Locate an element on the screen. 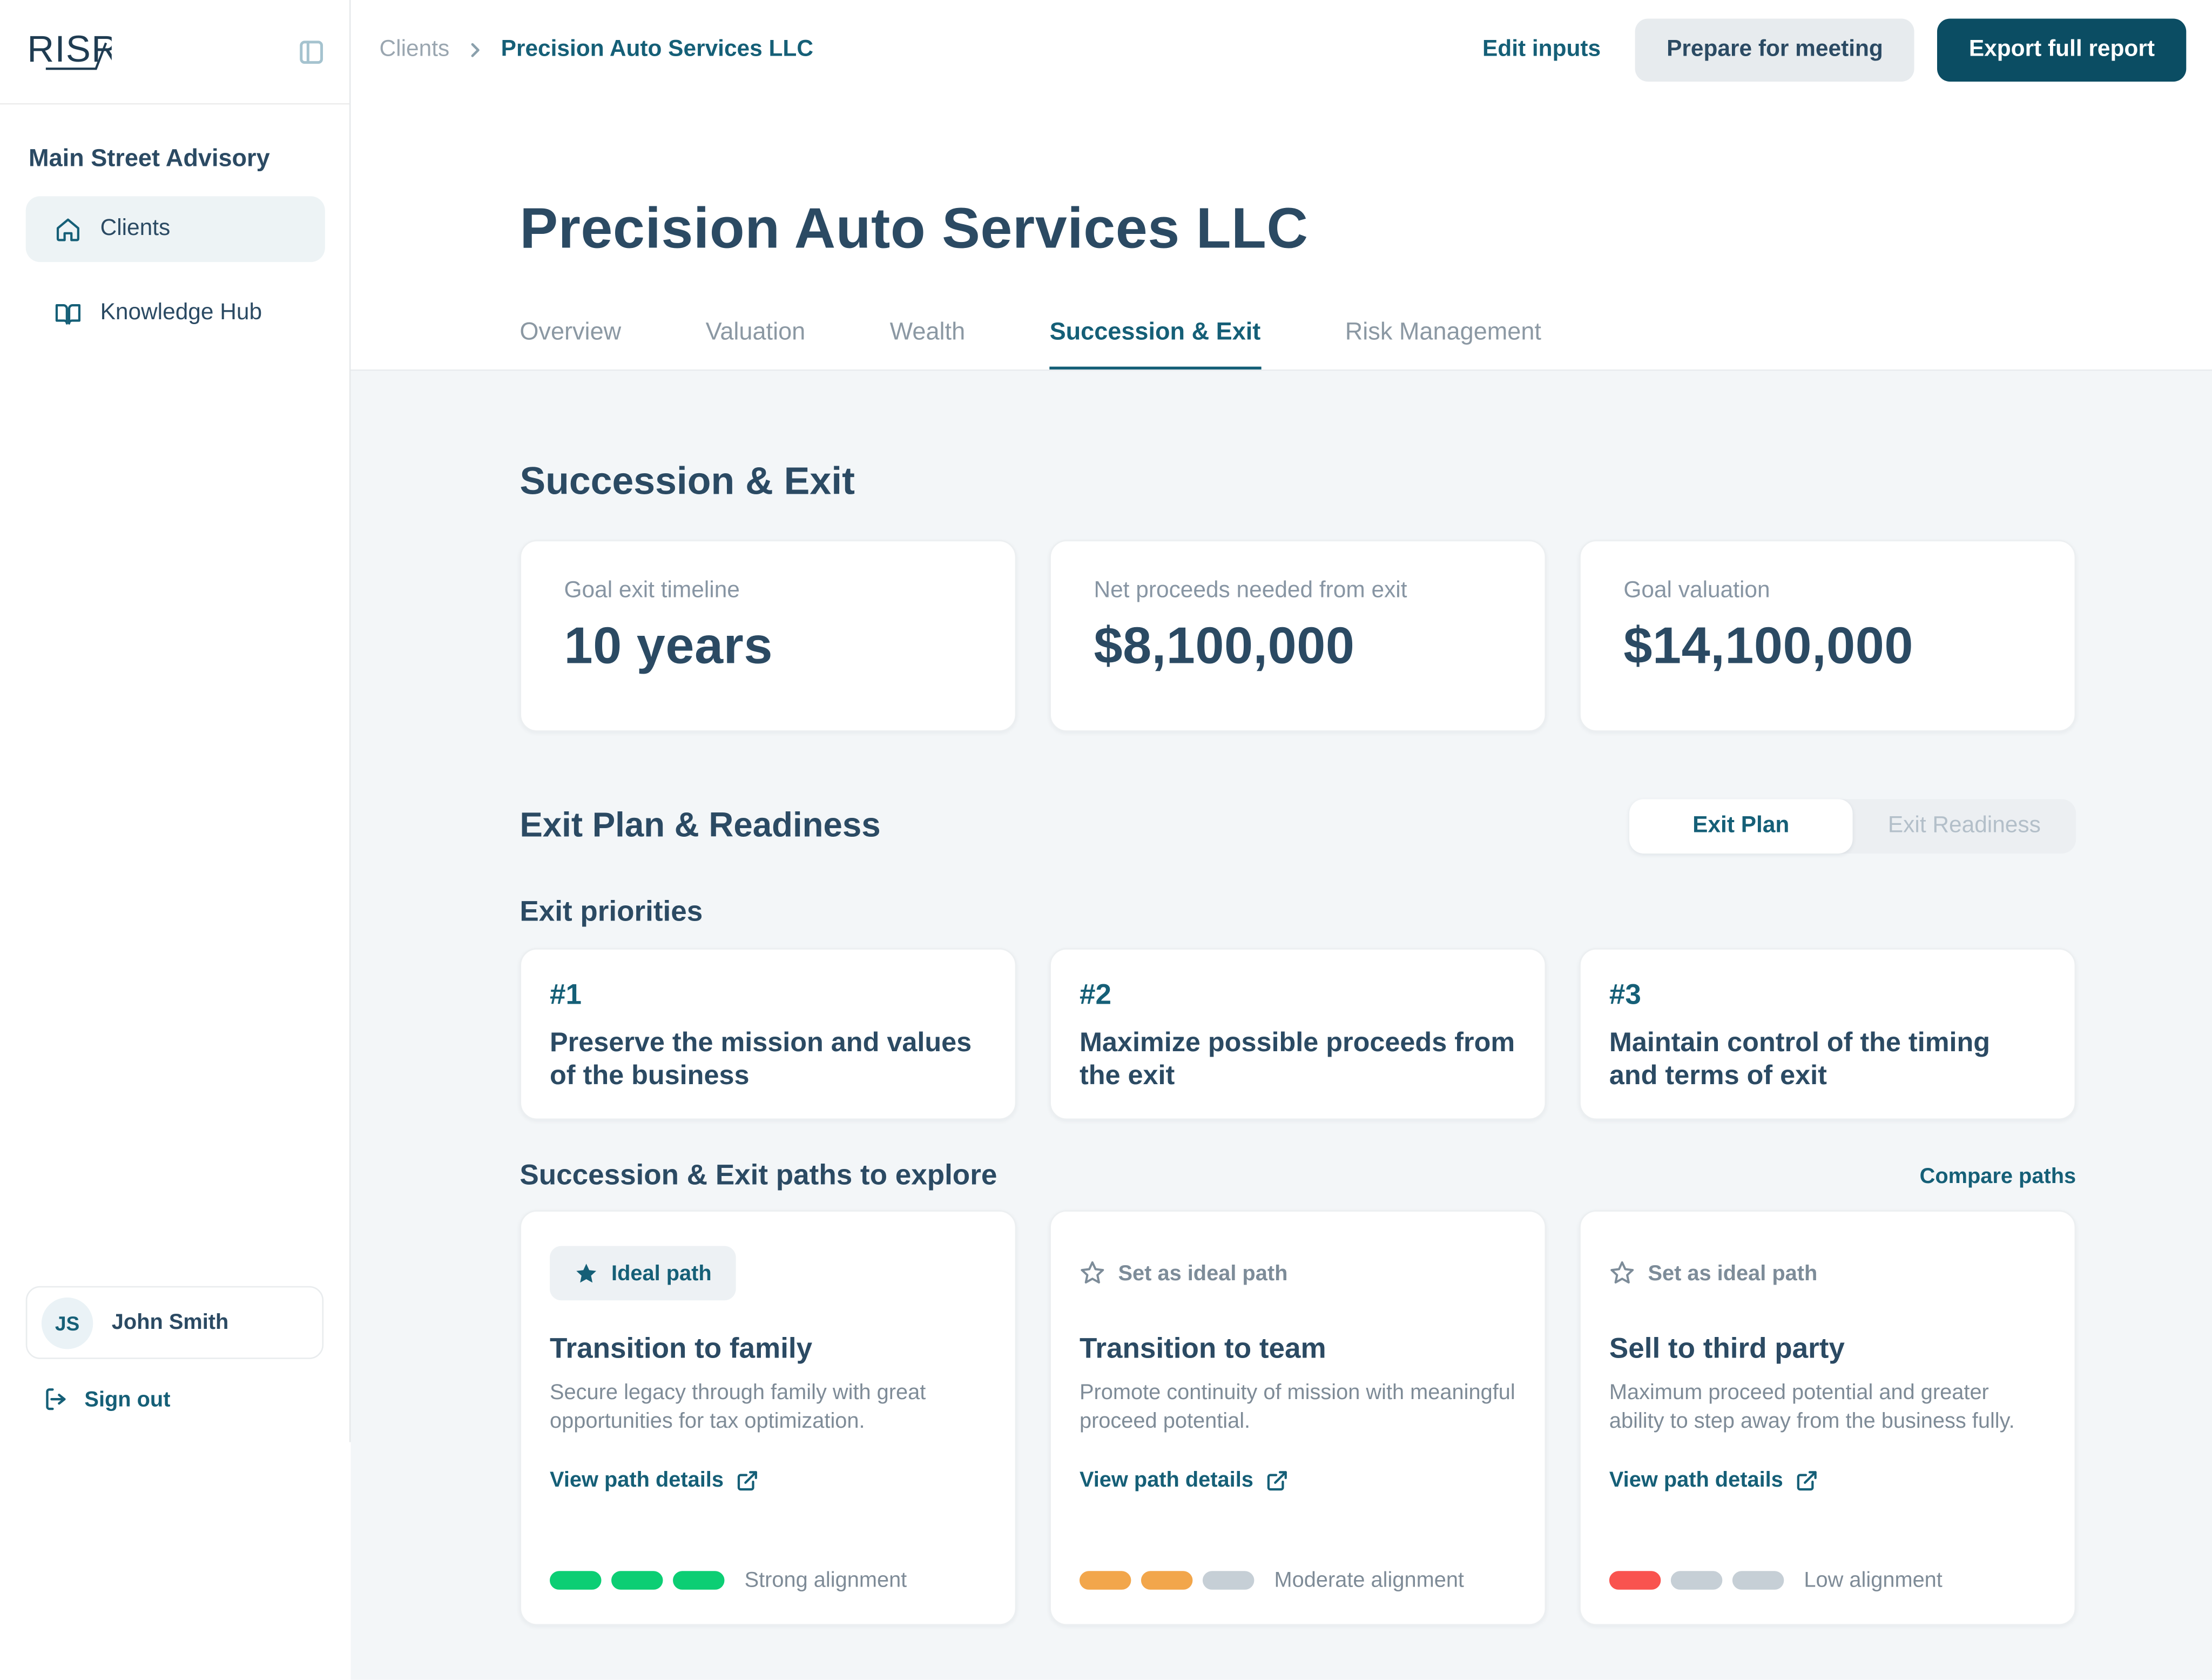 This screenshot has width=2212, height=1680. priority-rank: #1 is located at coordinates (566, 995).